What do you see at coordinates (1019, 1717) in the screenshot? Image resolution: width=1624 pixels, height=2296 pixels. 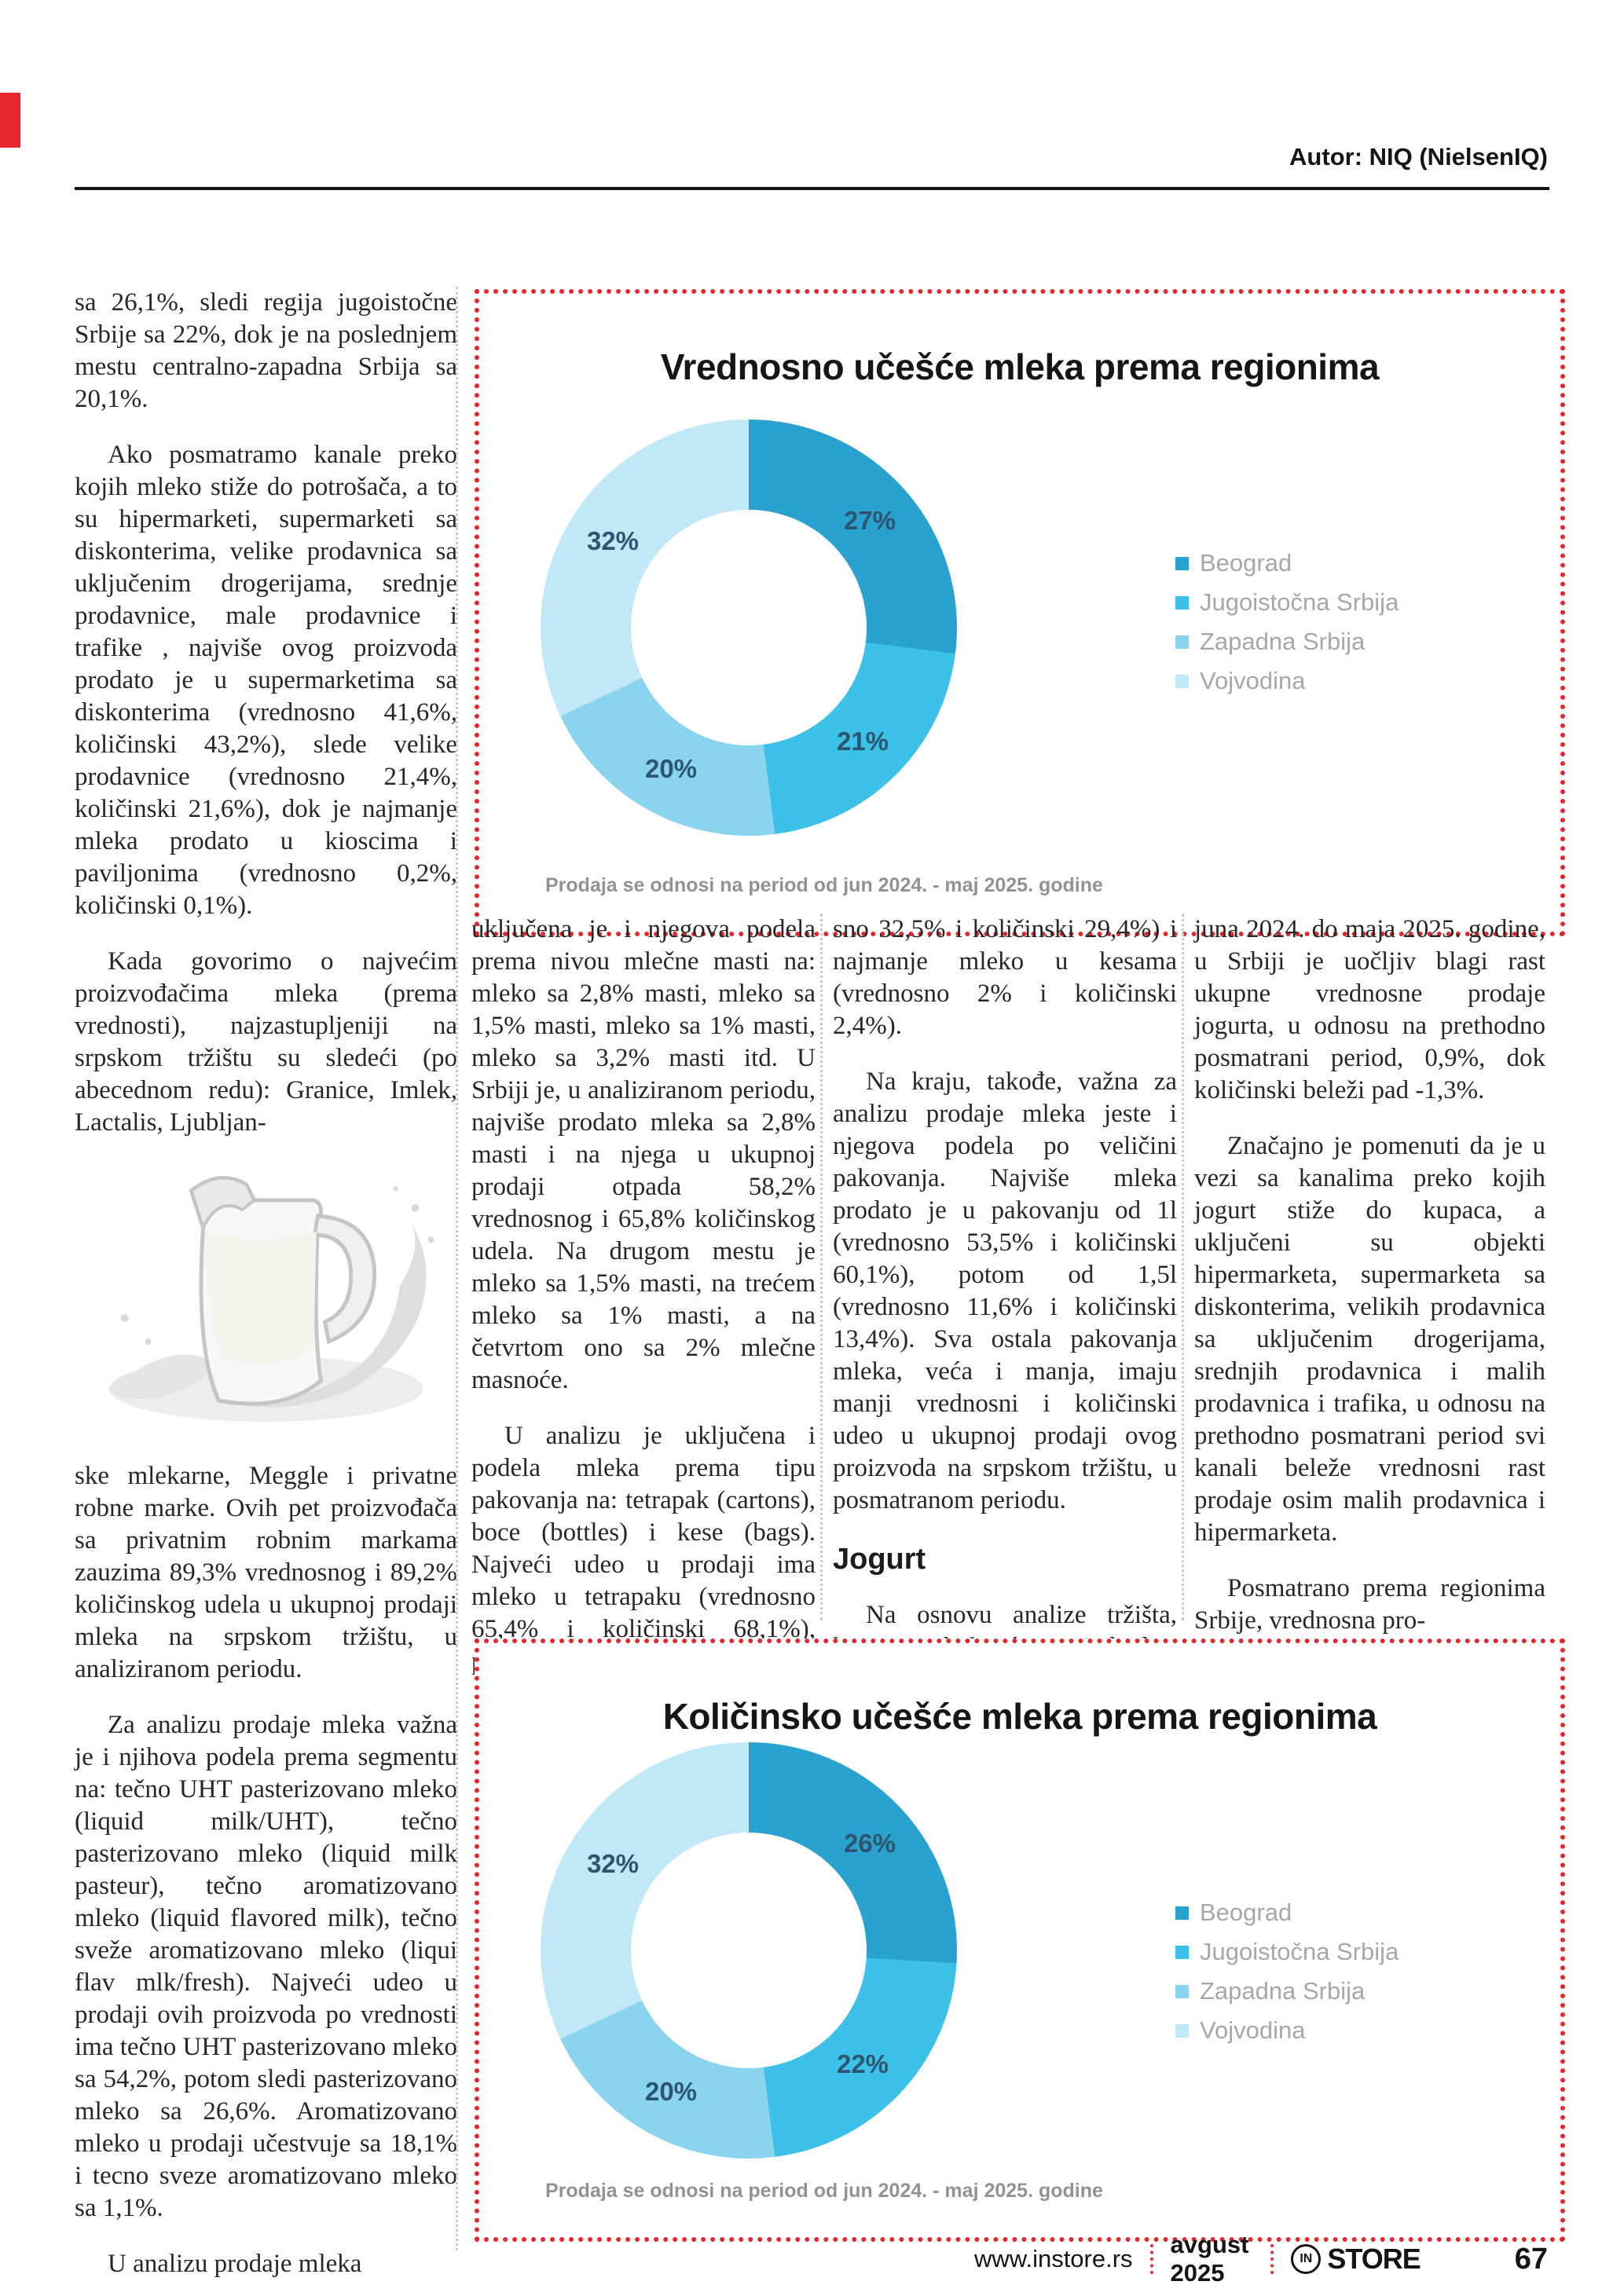 I see `chart-title: Količinsko učešće mleka prema regionima` at bounding box center [1019, 1717].